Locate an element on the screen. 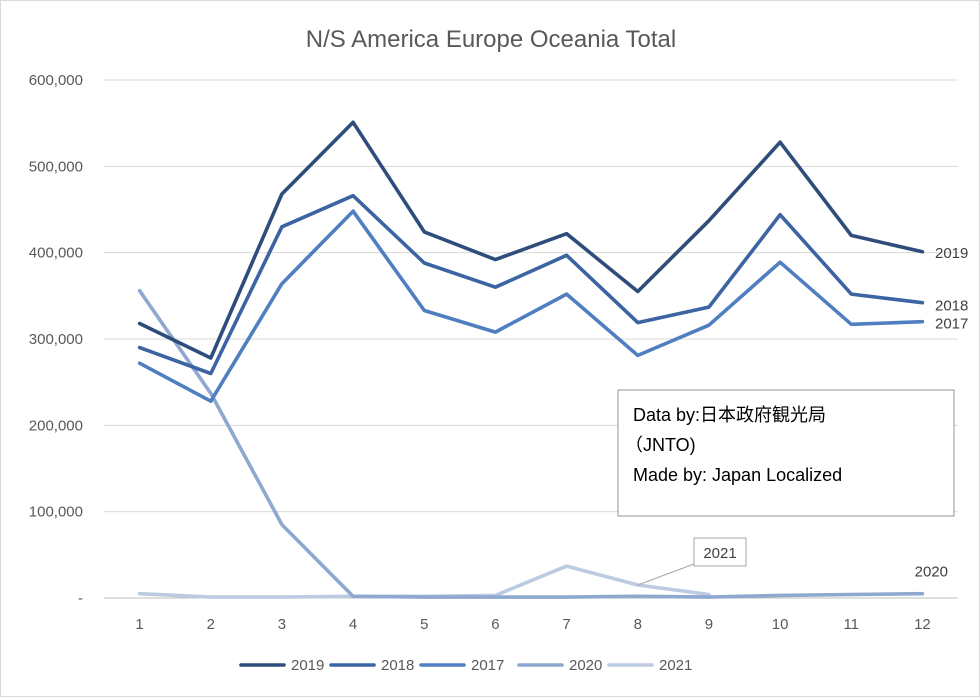 The width and height of the screenshot is (980, 698). x-tick-label: 9 is located at coordinates (709, 624).